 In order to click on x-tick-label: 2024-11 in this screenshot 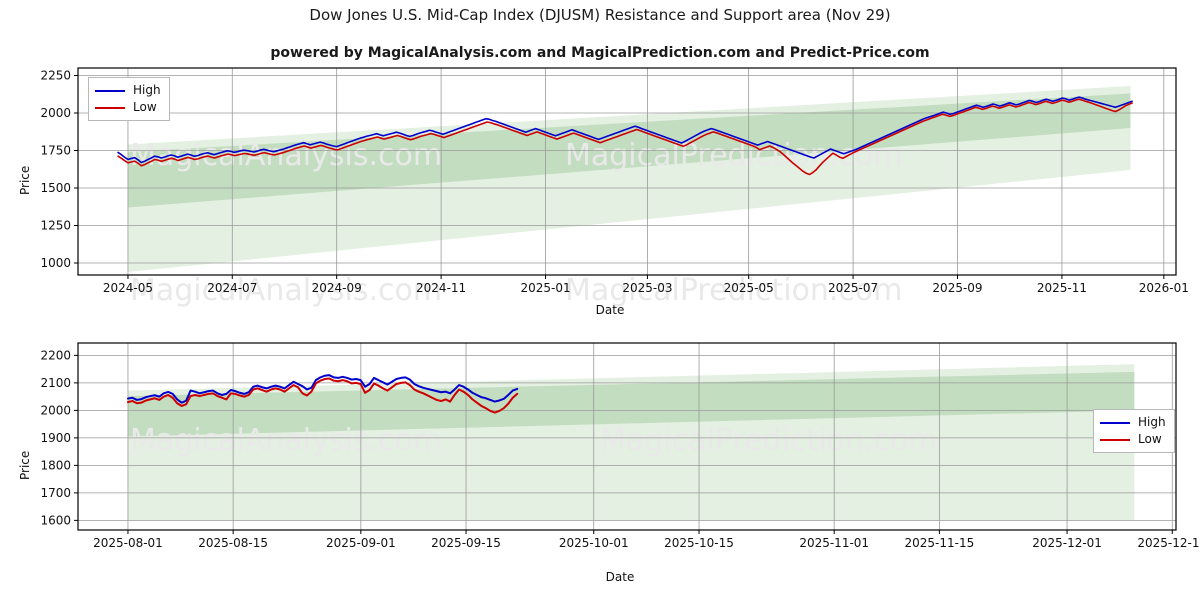, I will do `click(441, 288)`.